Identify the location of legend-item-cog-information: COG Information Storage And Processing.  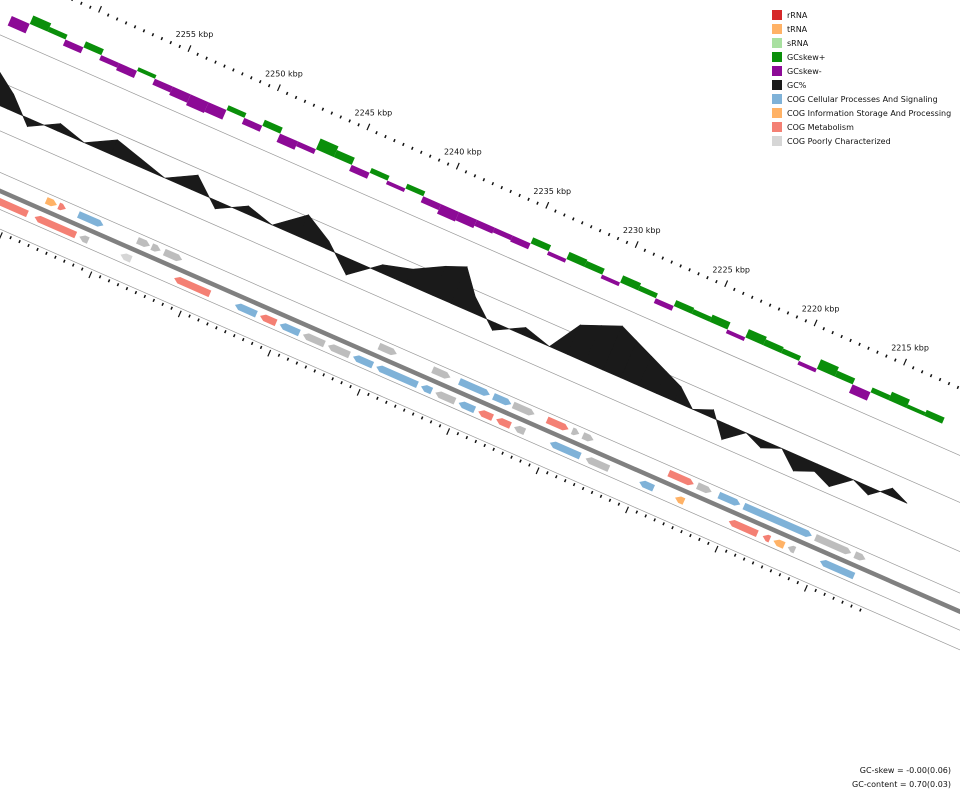
(865, 113).